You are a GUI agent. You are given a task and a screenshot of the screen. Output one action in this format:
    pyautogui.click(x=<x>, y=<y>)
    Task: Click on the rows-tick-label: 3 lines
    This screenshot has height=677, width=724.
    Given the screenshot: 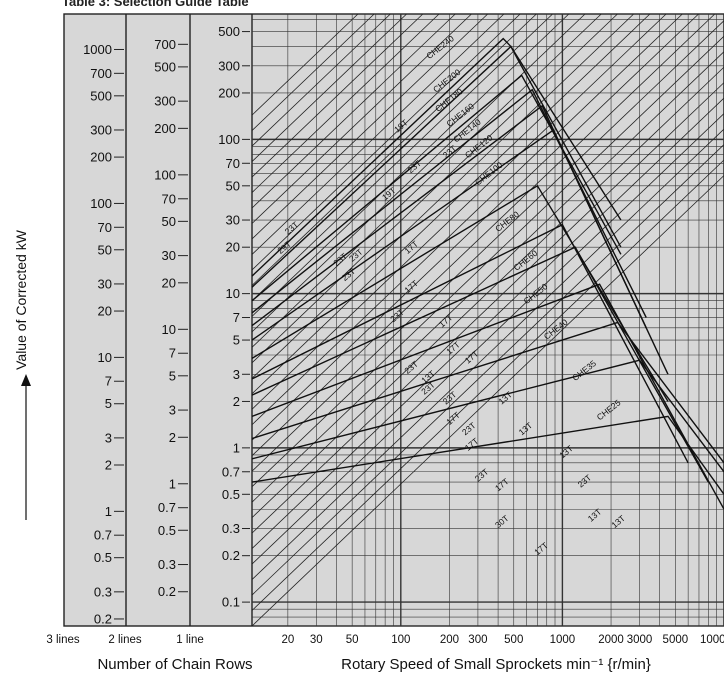 What is the action you would take?
    pyautogui.click(x=62, y=640)
    